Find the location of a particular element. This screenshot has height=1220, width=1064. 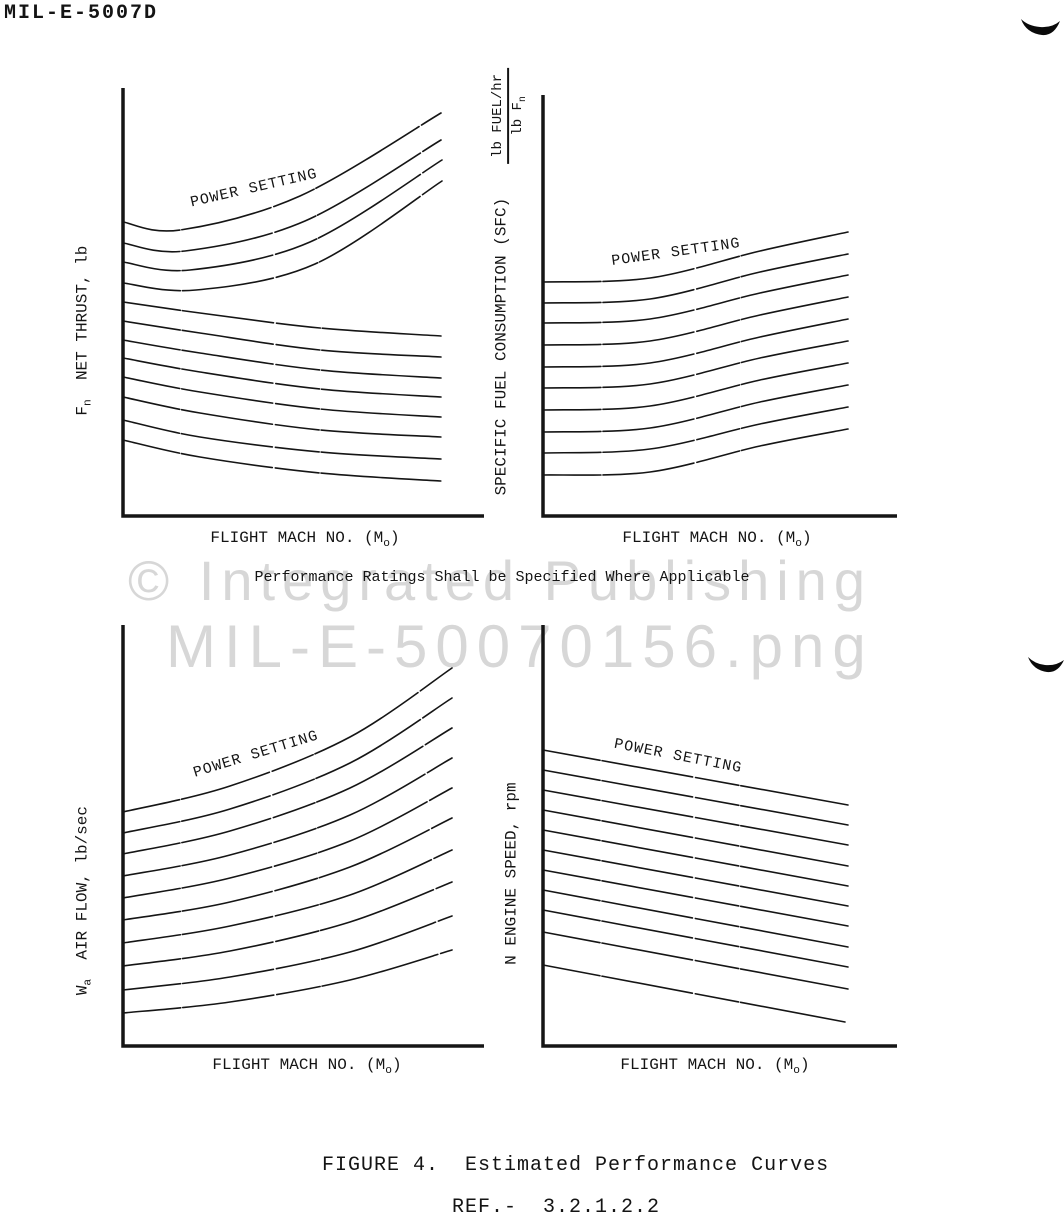

engine-speed-axes is located at coordinates (719, 836).